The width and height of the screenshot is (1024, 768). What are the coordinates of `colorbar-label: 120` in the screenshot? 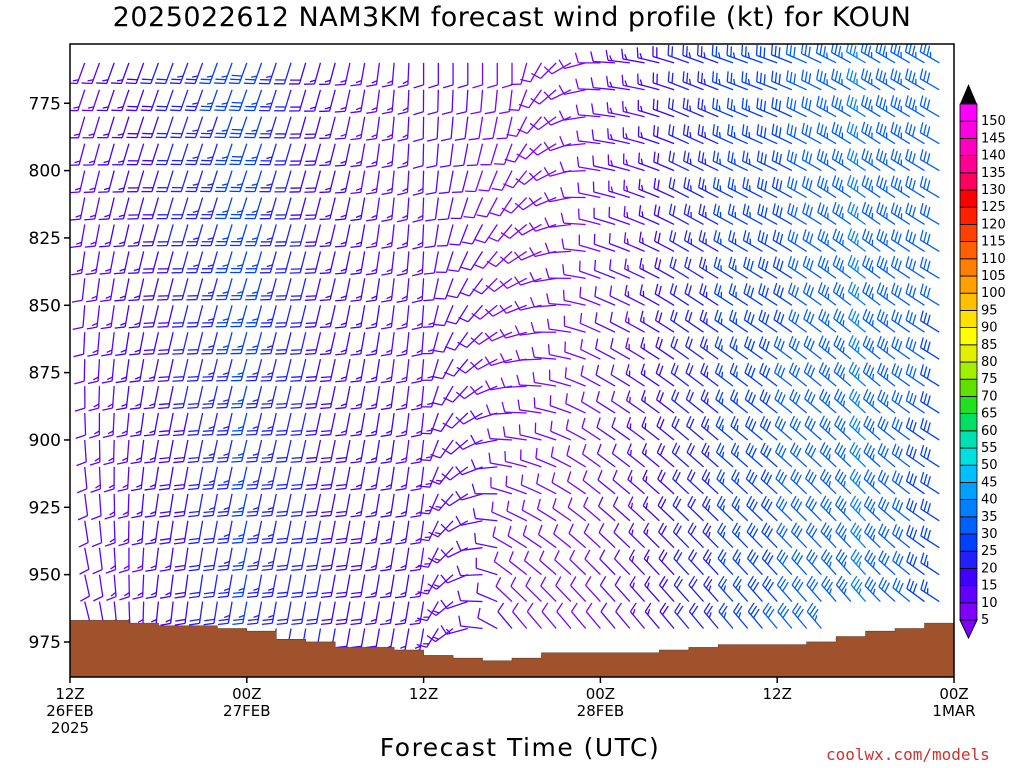 It's located at (993, 224).